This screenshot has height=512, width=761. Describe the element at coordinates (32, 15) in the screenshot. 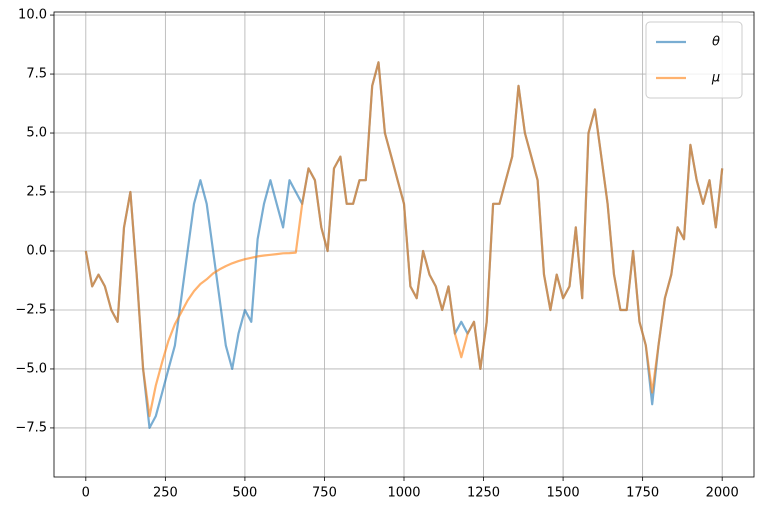

I see `y-tick-label: 10.0` at that location.